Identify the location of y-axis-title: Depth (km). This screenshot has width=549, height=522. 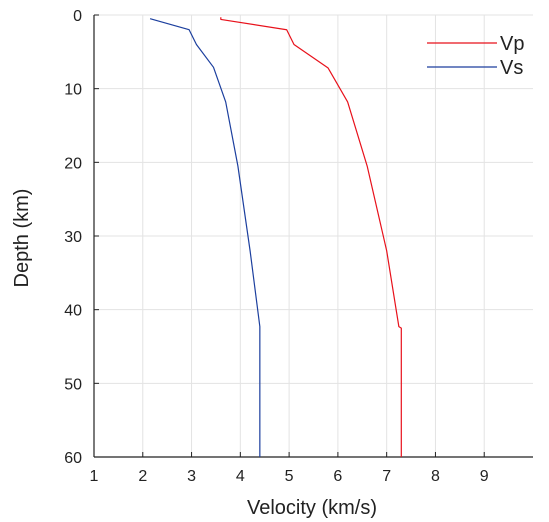
(22, 238).